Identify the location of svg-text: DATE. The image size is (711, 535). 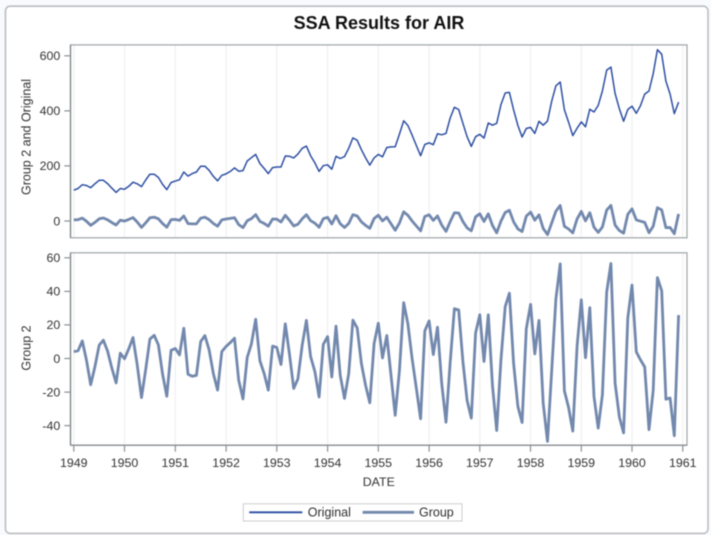
(379, 482).